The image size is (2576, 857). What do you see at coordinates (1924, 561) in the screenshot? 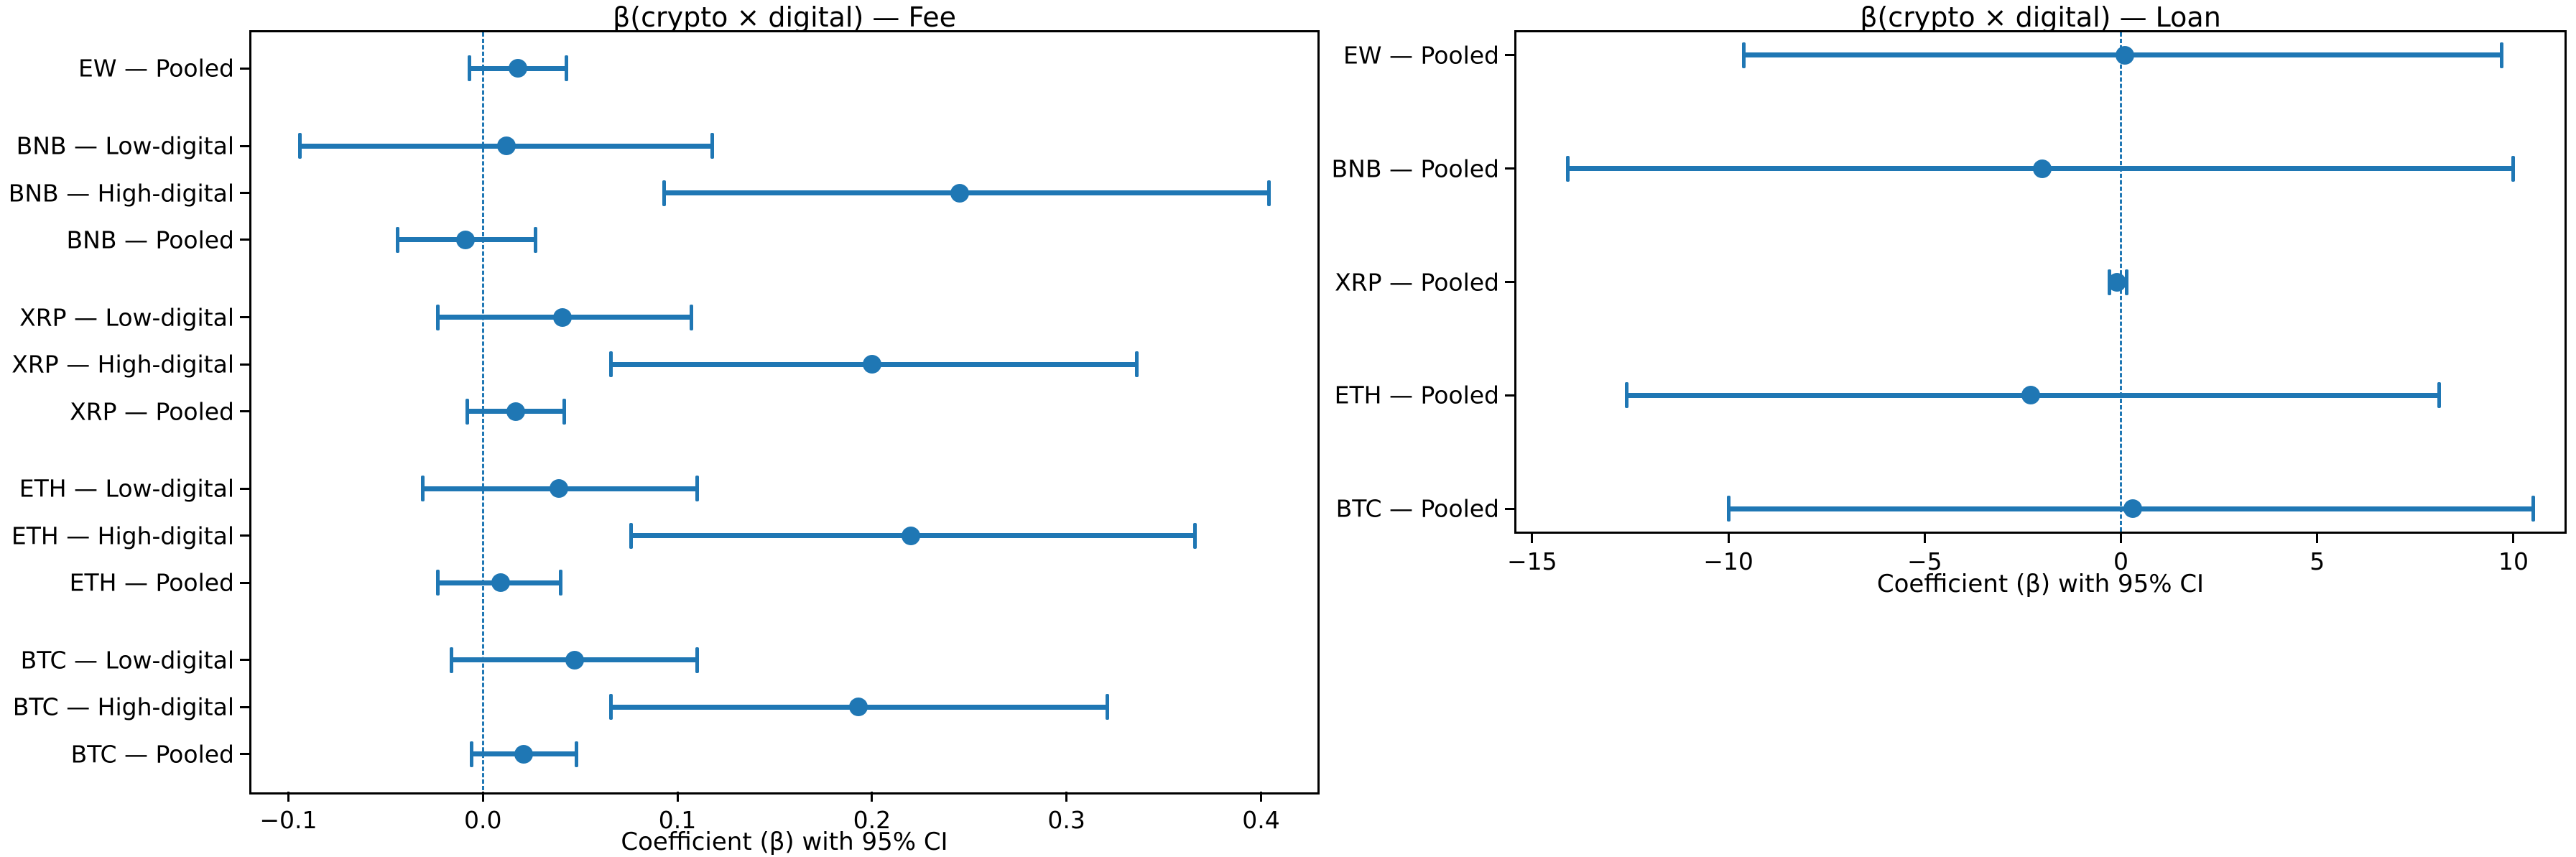
I see `x-tick-label: −5` at bounding box center [1924, 561].